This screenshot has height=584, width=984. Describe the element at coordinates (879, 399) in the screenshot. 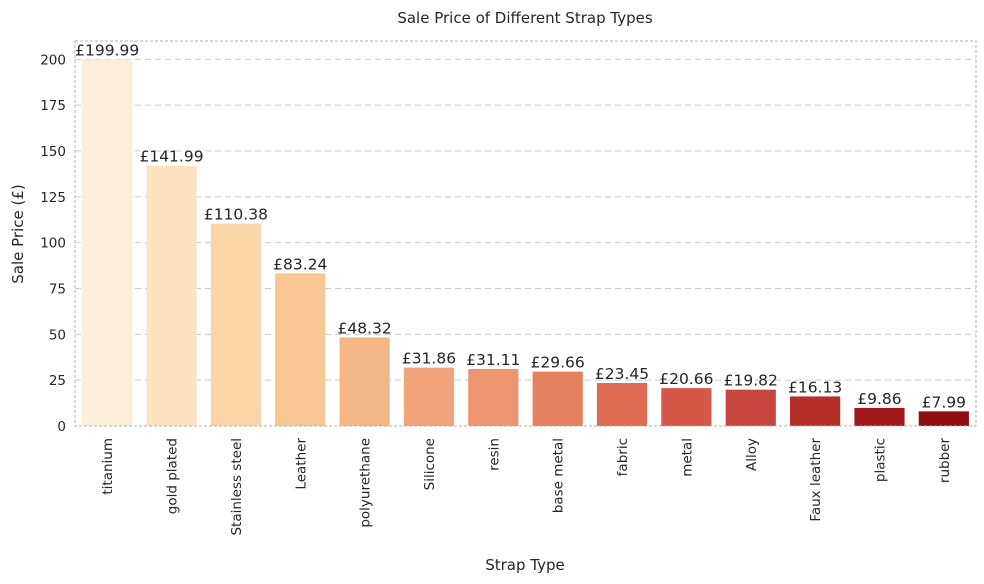

I see `bar-value-label: £9.86` at that location.